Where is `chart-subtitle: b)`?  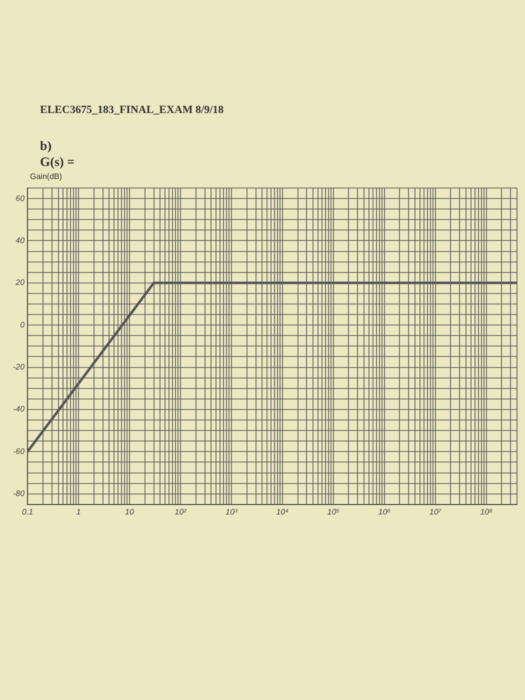 chart-subtitle: b) is located at coordinates (46, 146).